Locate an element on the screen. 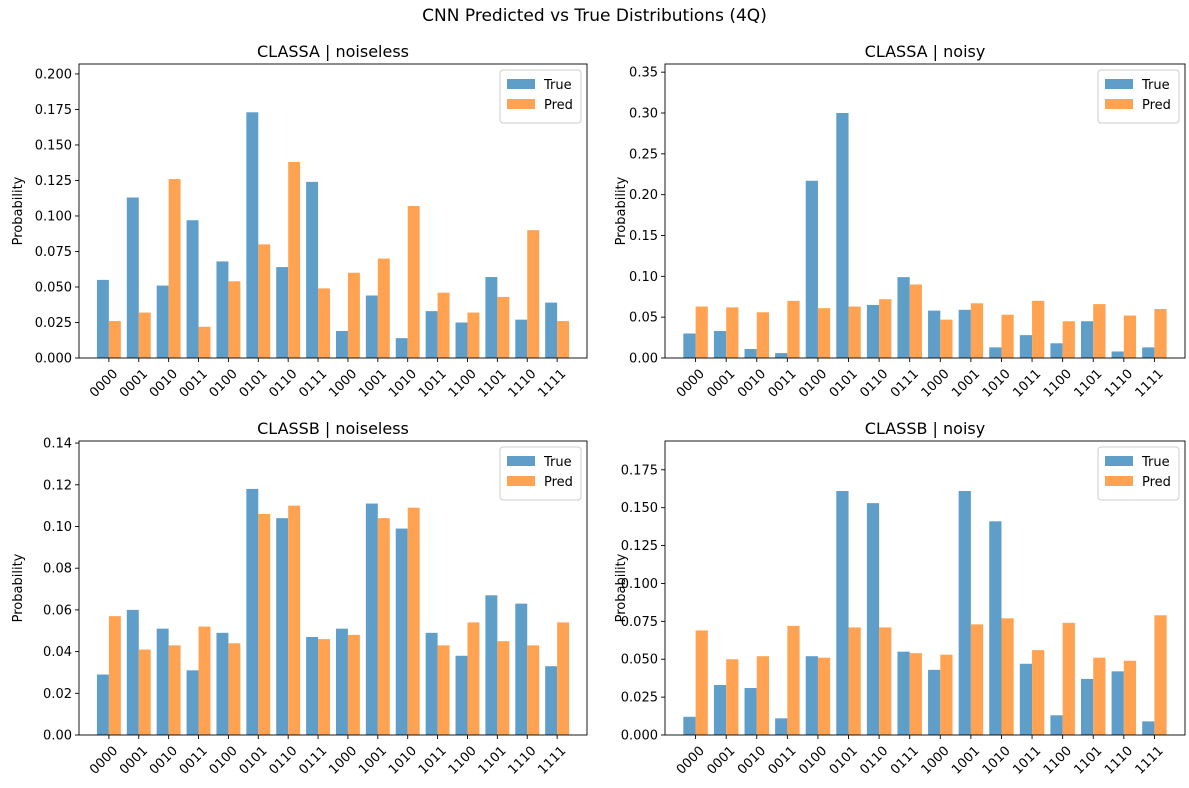  x-tick-label: 1110 is located at coordinates (522, 384).